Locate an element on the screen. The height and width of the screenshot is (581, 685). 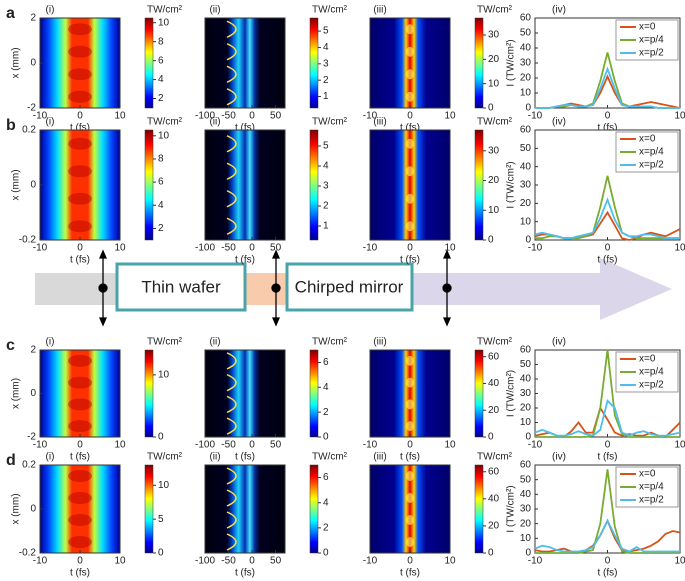
y-tick-label: 30 is located at coordinates (526, 63).